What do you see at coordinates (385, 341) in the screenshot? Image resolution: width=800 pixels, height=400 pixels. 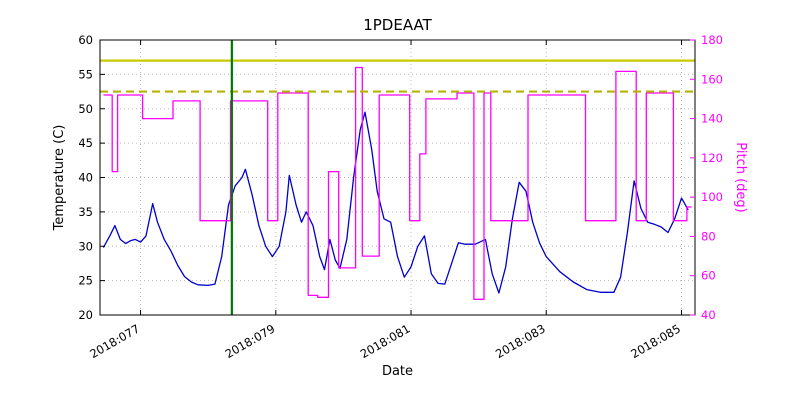 I see `x-tick-label: 2018:081` at bounding box center [385, 341].